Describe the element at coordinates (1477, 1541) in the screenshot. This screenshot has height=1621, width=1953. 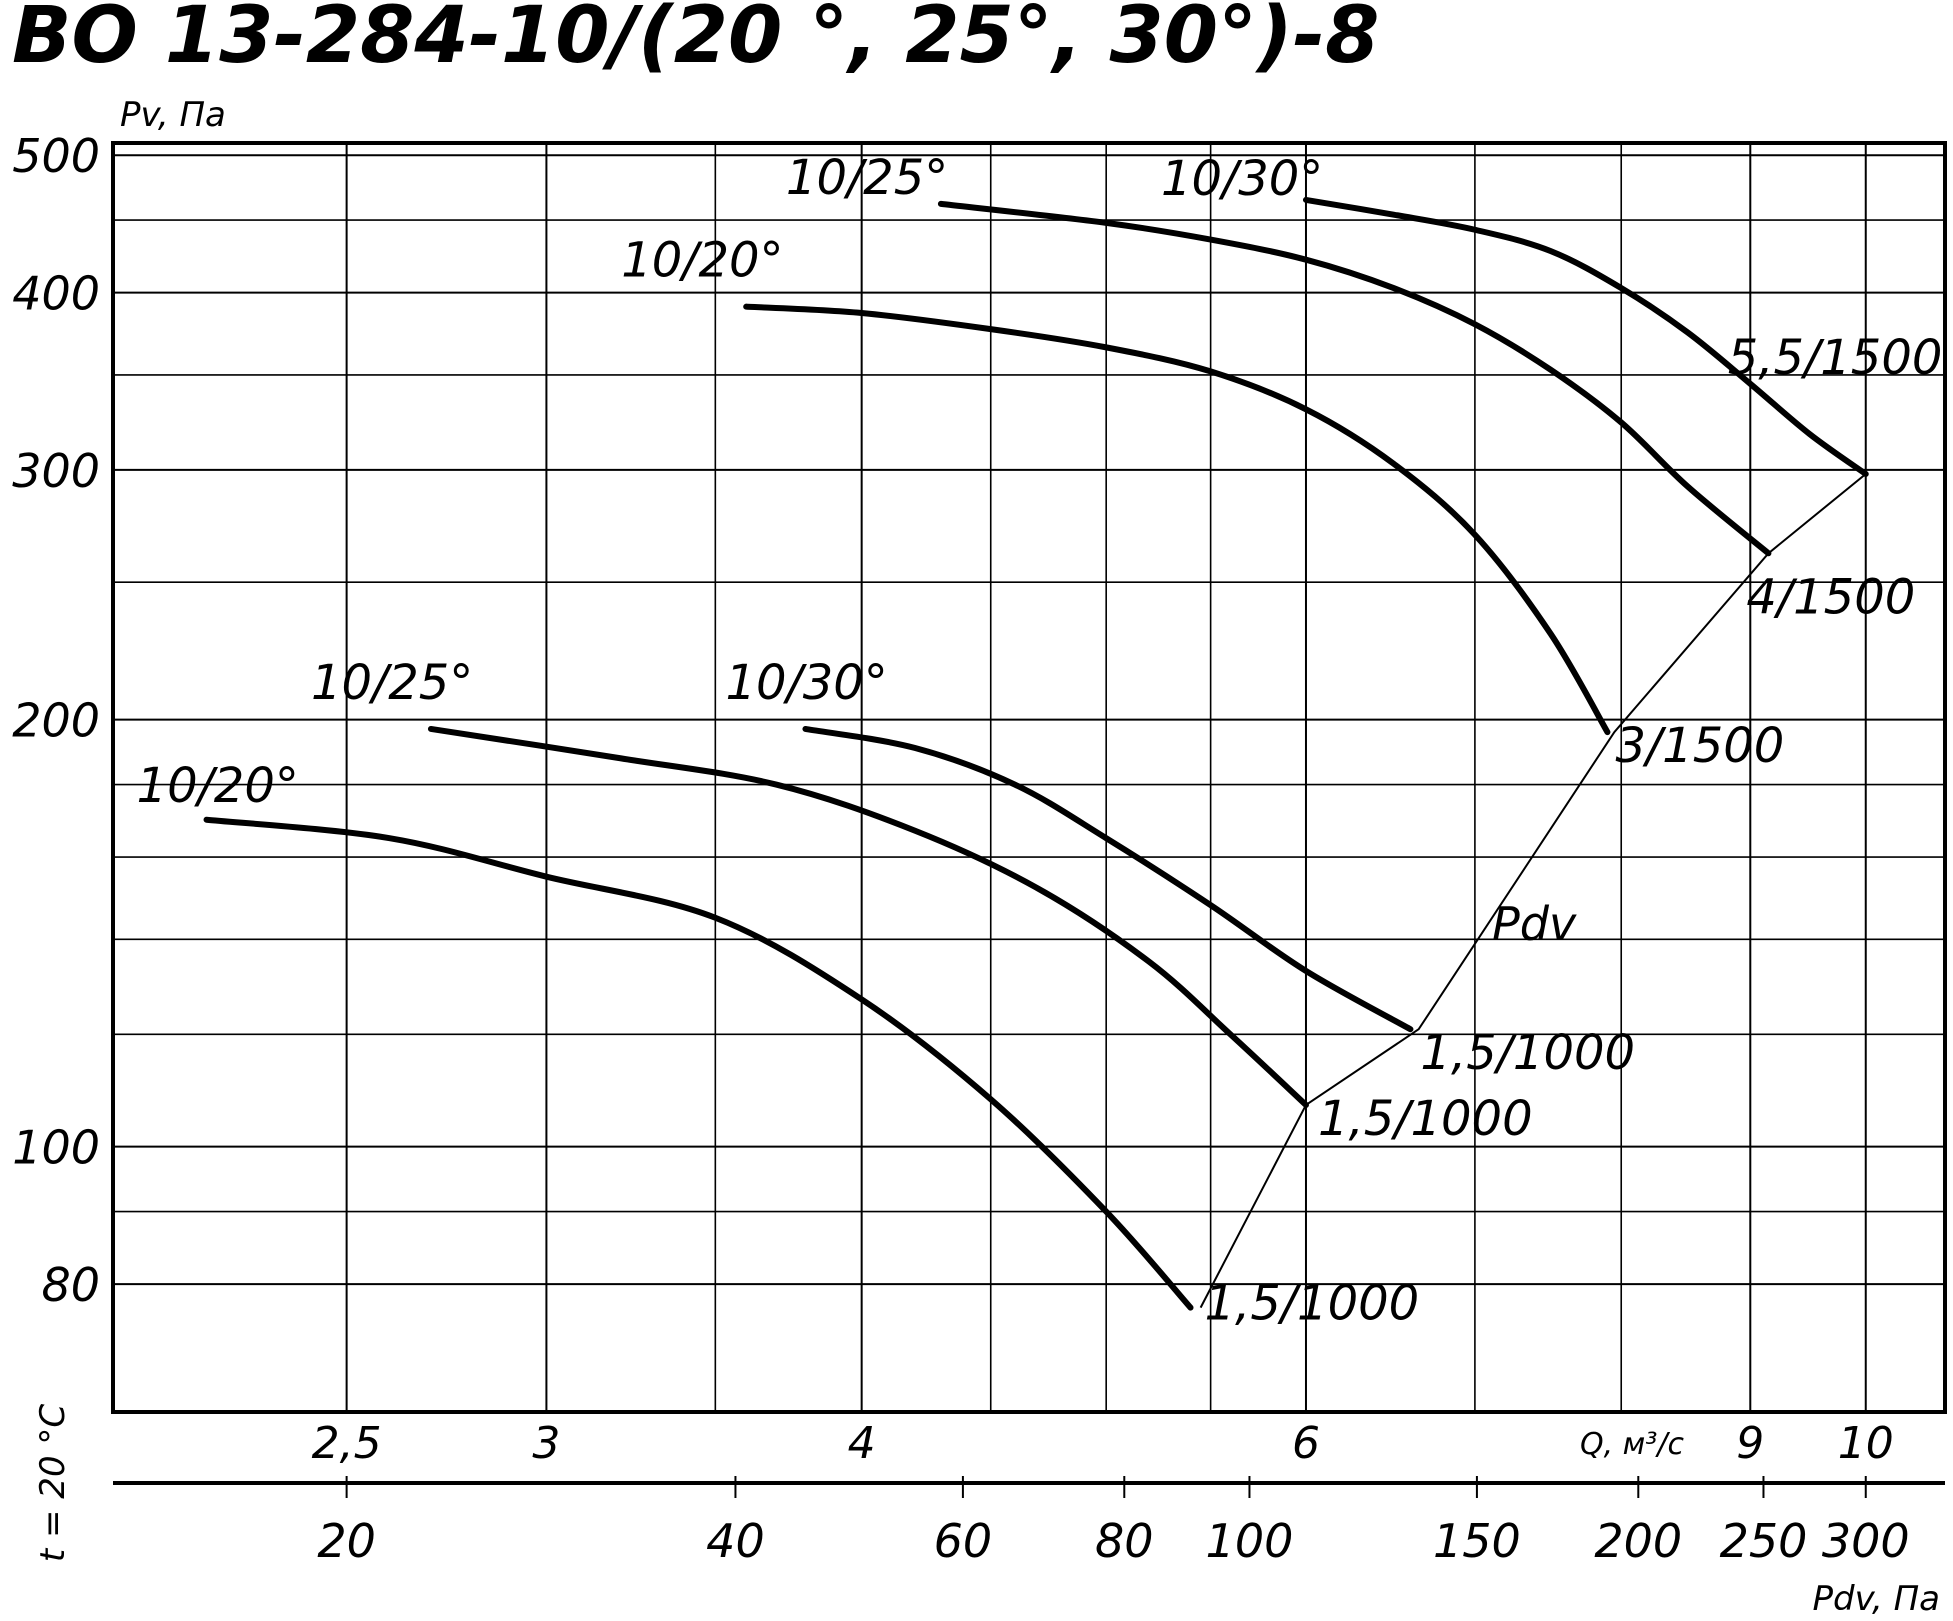
I see `pdv-tick-label: 150` at that location.